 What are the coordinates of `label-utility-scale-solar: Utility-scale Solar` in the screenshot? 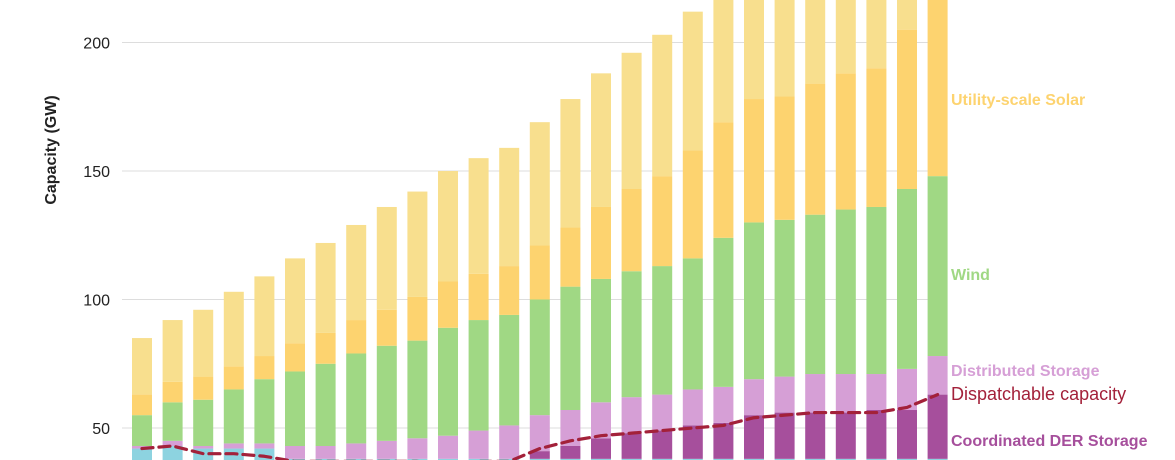 It's located at (1018, 100).